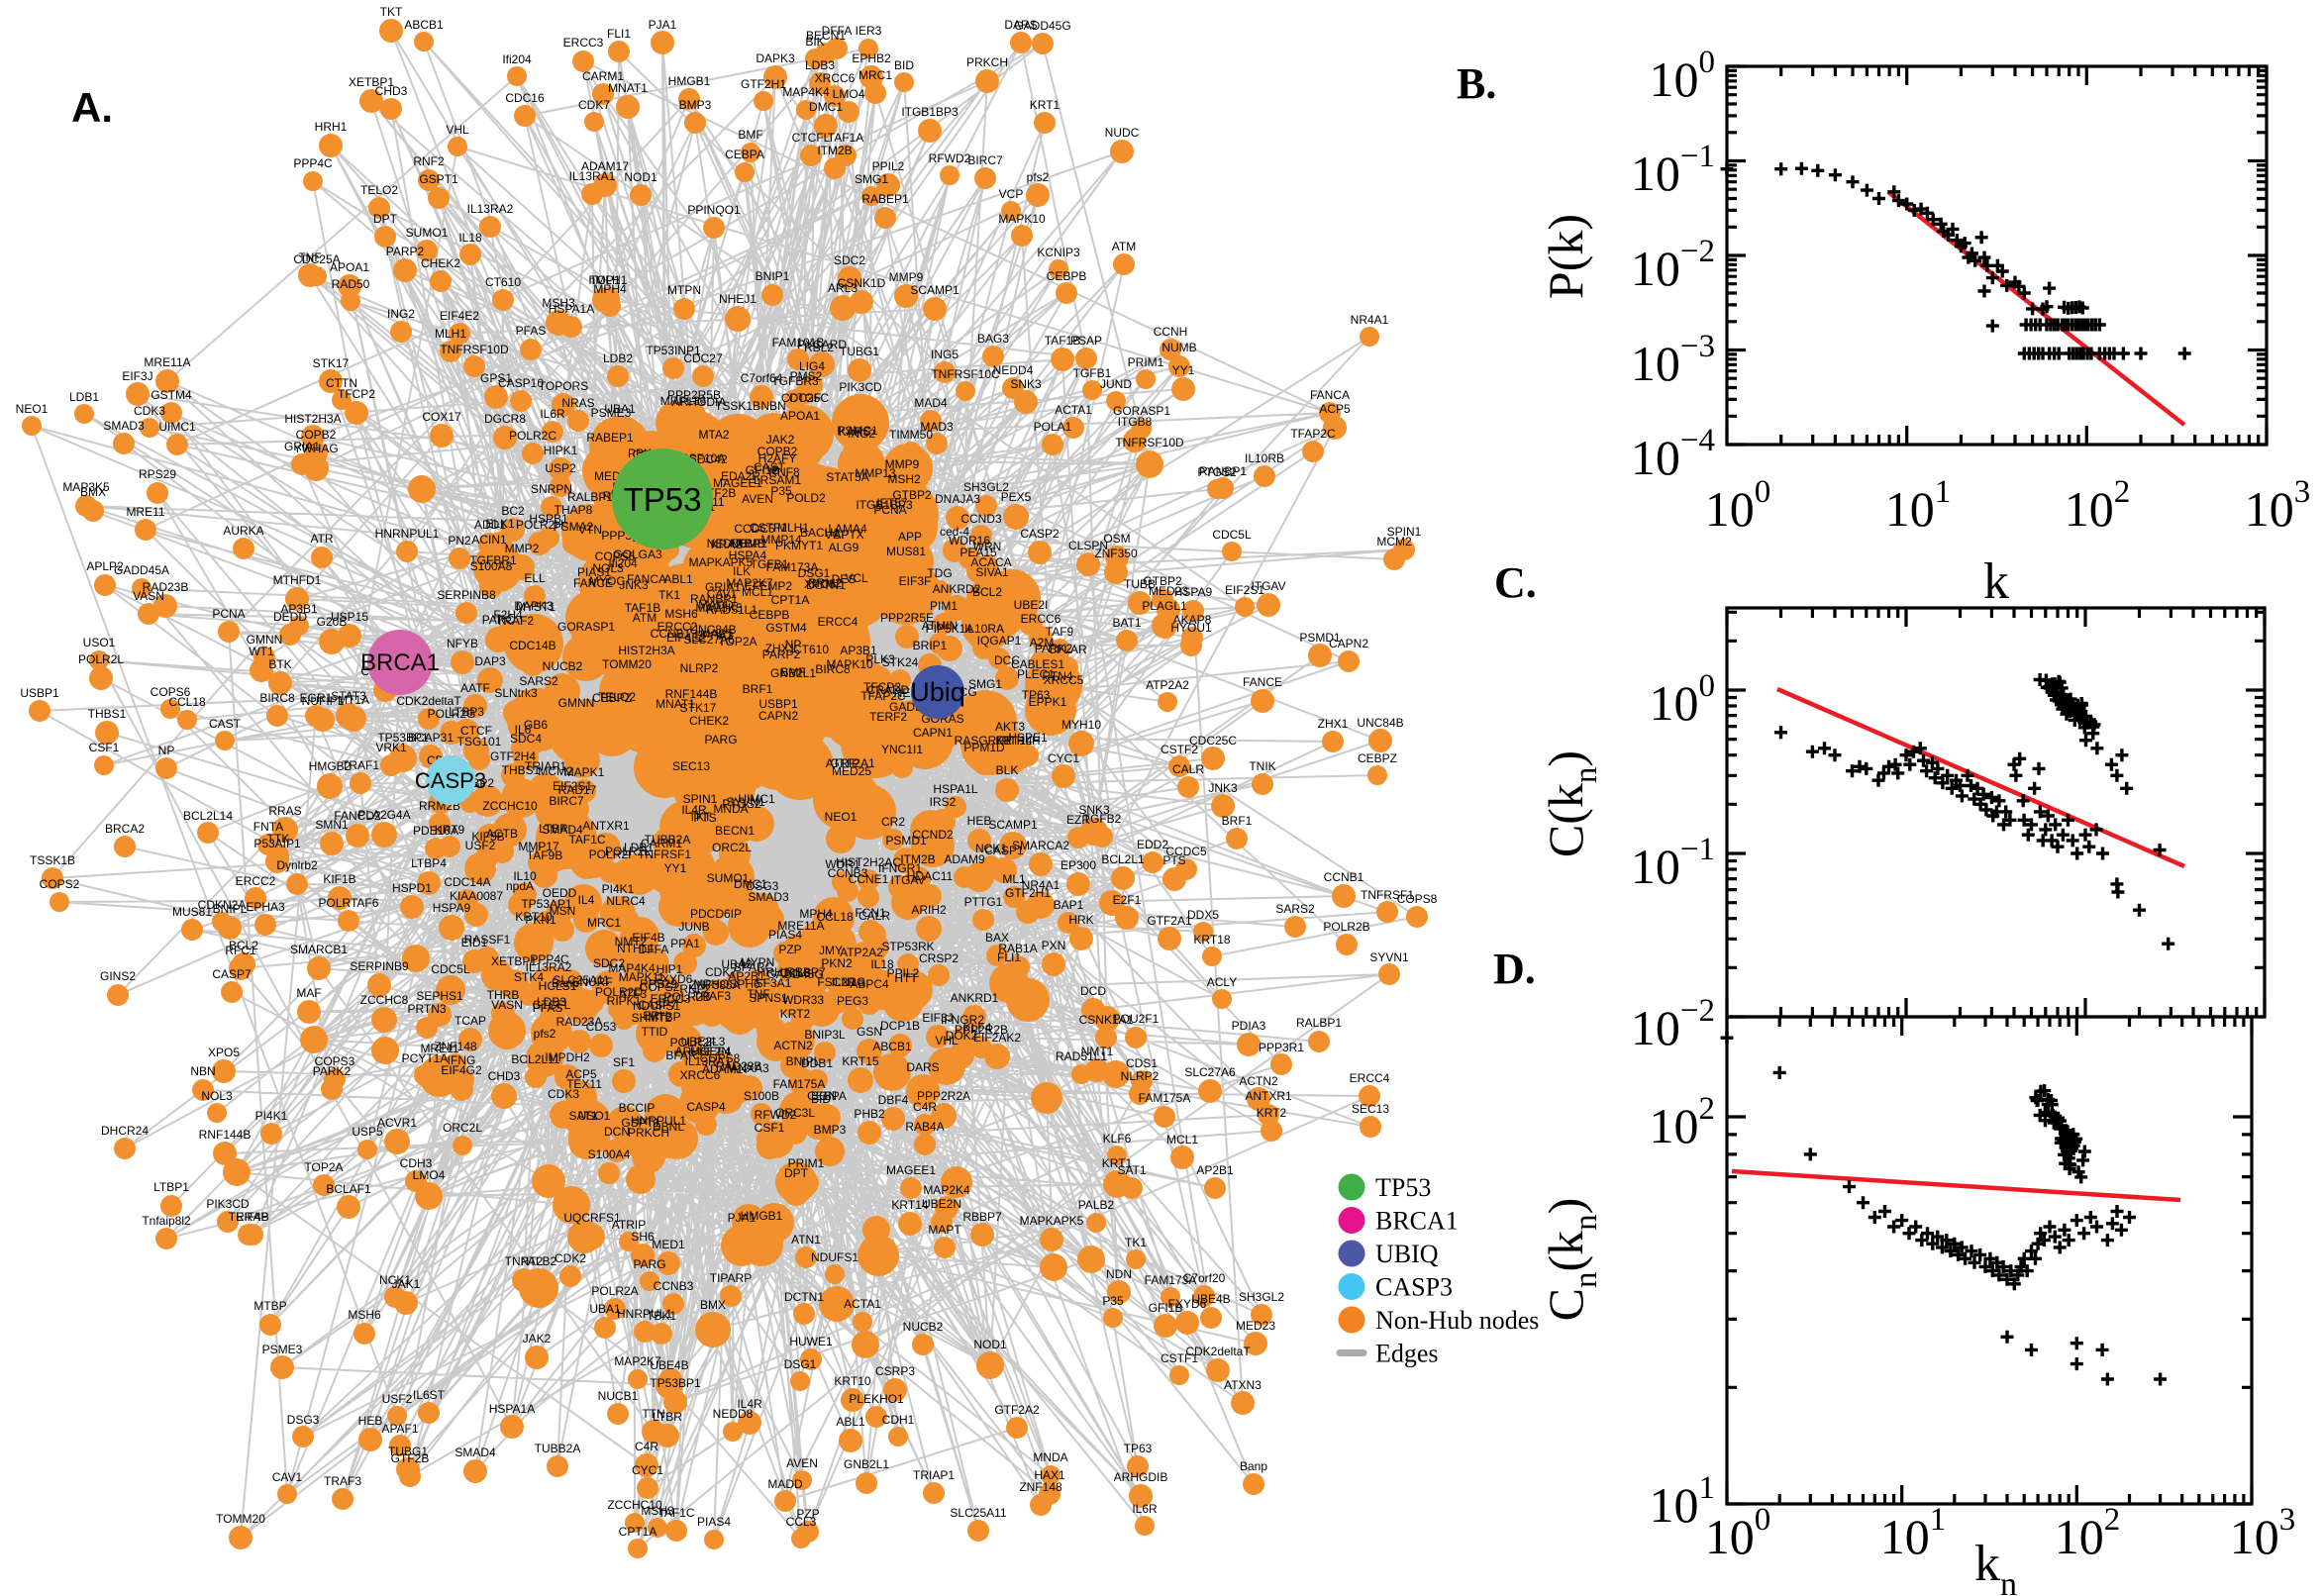  Describe the element at coordinates (342, 383) in the screenshot. I see `svg-text: CTTN` at that location.